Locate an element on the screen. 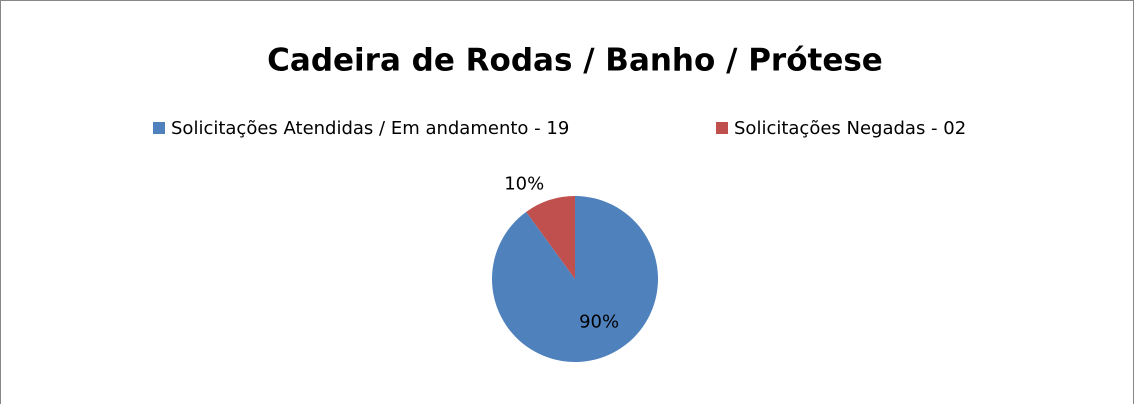  chart-title: Cadeira de Rodas / Banho / Prótese is located at coordinates (575, 61).